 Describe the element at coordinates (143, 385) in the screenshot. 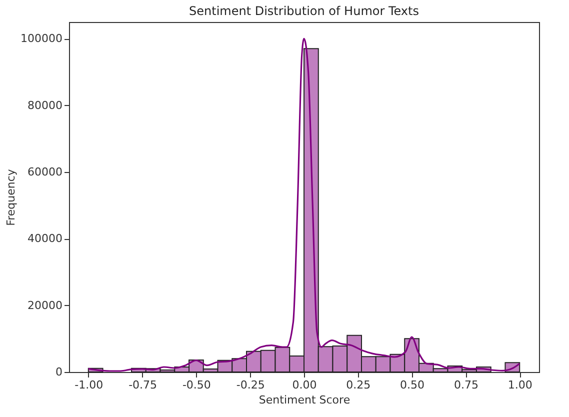

I see `x-tick-label: -0.75` at that location.